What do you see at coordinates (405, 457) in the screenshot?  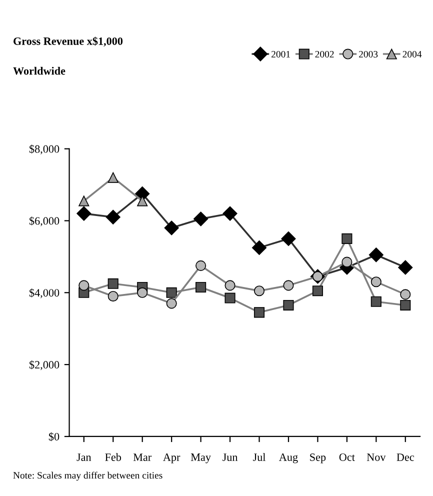 I see `x-tick-label: Dec` at bounding box center [405, 457].